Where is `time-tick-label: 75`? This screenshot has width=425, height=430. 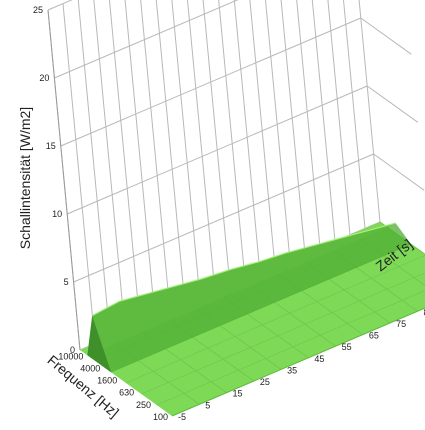 time-tick-label: 75 is located at coordinates (401, 324).